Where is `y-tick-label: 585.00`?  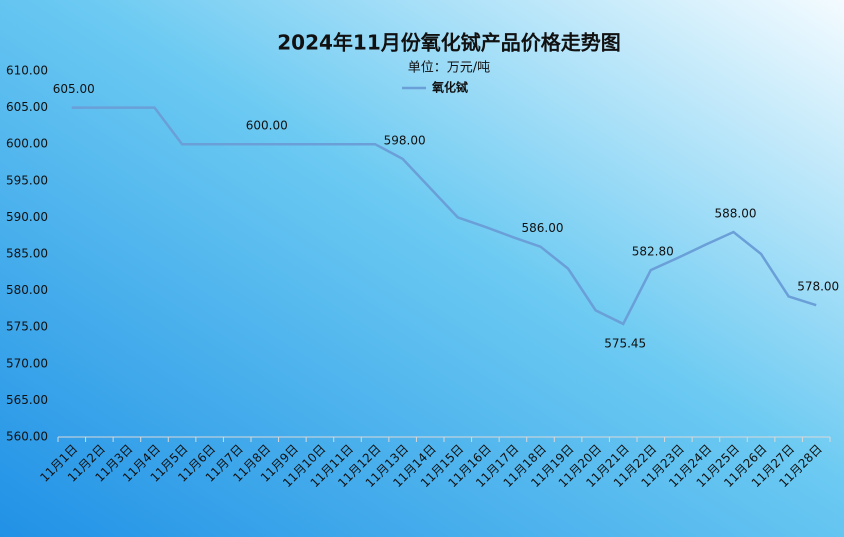
y-tick-label: 585.00 is located at coordinates (27, 254).